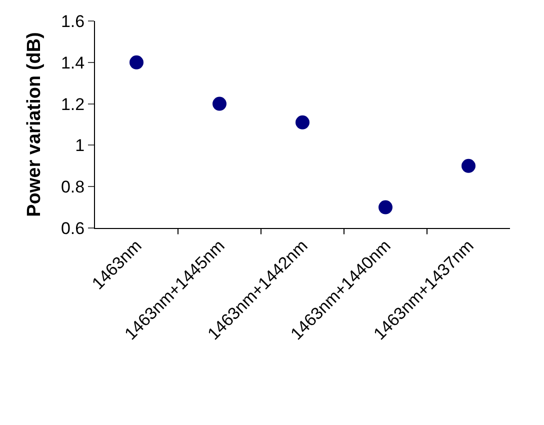  Describe the element at coordinates (72, 21) in the screenshot. I see `y-tick-label: 1.6` at that location.